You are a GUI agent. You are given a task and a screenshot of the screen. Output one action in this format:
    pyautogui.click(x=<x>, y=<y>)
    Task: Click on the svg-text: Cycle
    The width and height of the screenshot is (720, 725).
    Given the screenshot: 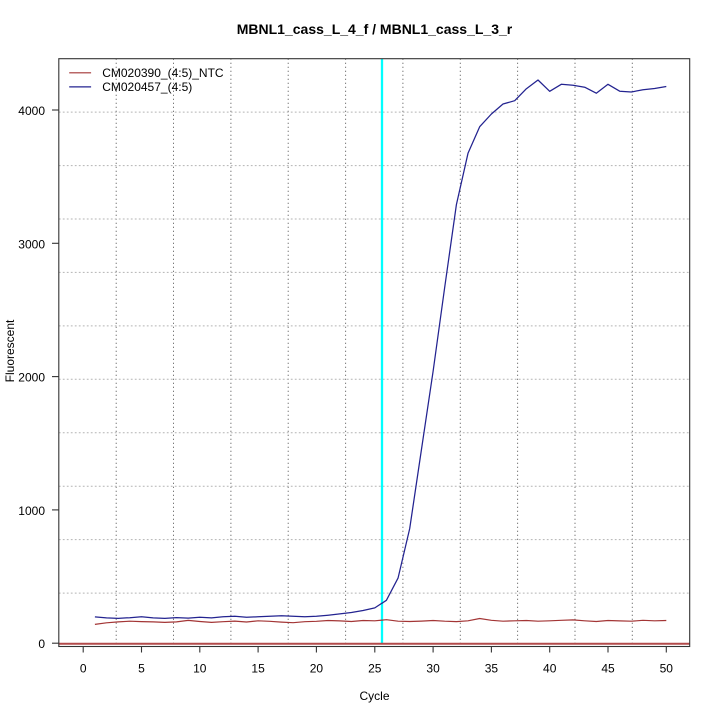 What is the action you would take?
    pyautogui.click(x=374, y=696)
    